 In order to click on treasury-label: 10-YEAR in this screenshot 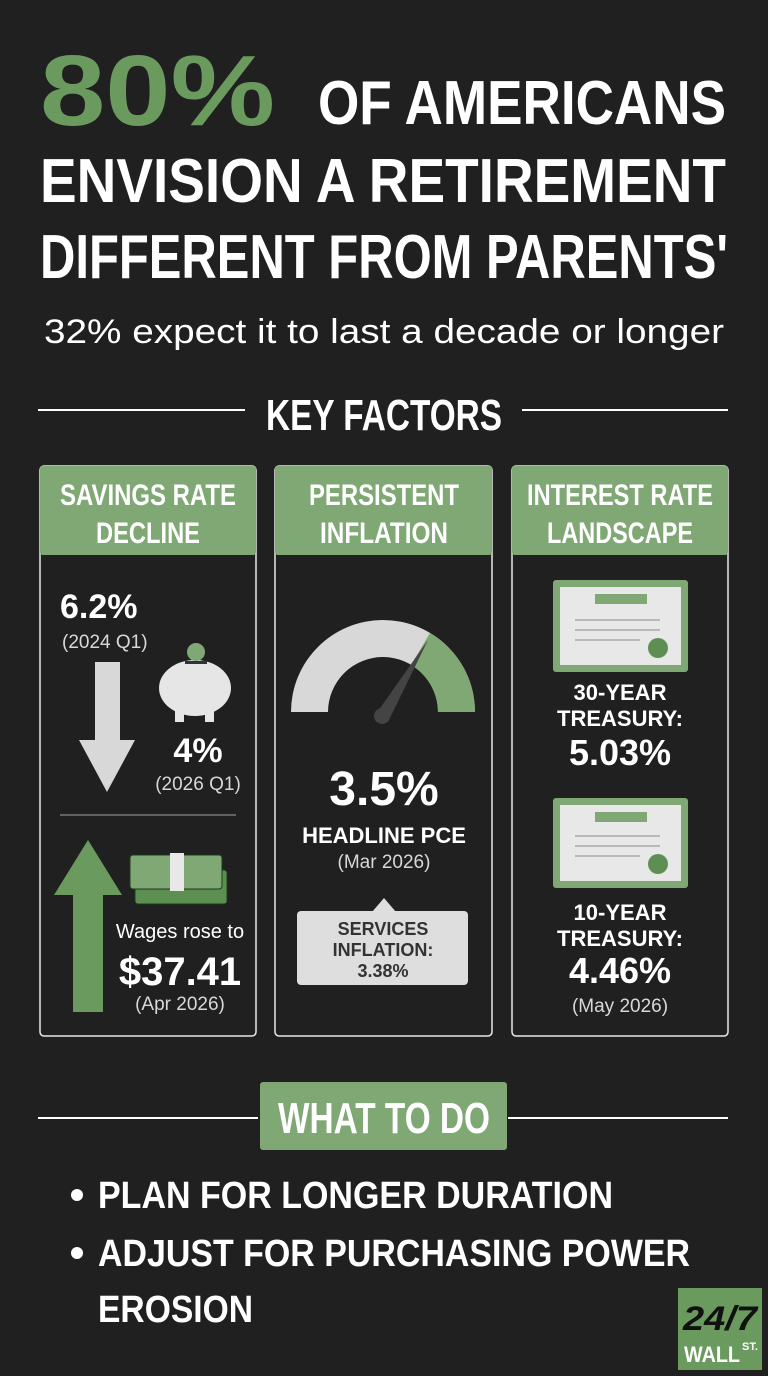, I will do `click(620, 912)`.